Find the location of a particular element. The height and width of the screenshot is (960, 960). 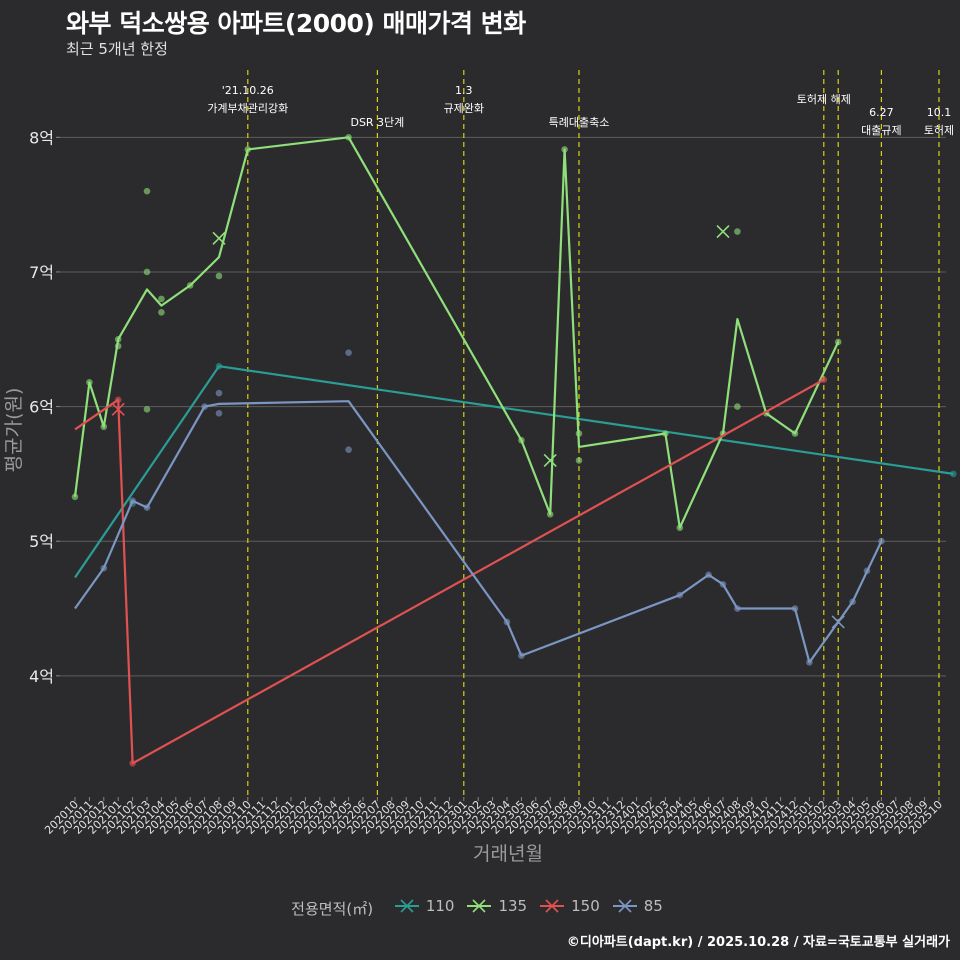

chart-subtitle: 최근 5개년 한정 is located at coordinates (117, 49).